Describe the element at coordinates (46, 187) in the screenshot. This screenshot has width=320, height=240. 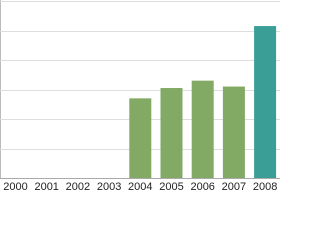
I see `x-tick-label: 2001` at that location.